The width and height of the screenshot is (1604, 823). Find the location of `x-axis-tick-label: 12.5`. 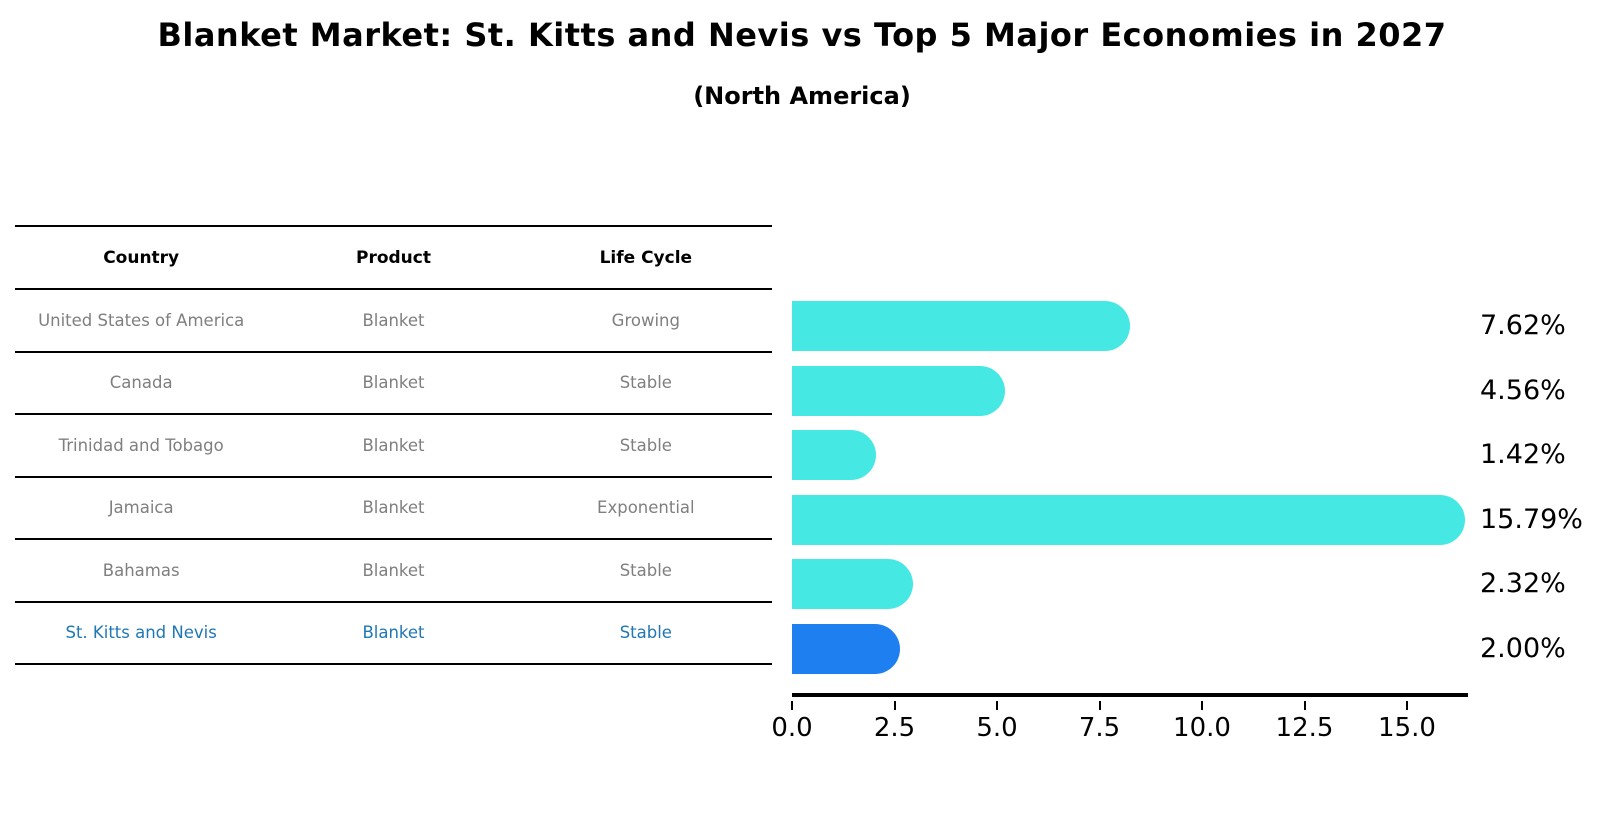

x-axis-tick-label: 12.5 is located at coordinates (1304, 728).